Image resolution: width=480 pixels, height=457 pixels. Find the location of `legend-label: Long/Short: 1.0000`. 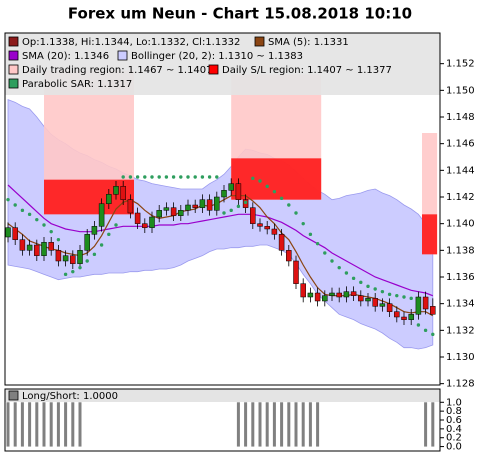

legend-label: Long/Short: 1.0000 is located at coordinates (70, 396).